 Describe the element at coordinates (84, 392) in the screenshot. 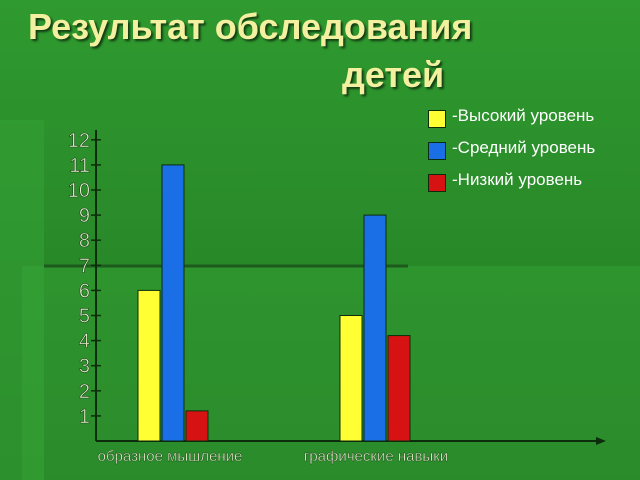

I see `y-tick-label: 2` at that location.